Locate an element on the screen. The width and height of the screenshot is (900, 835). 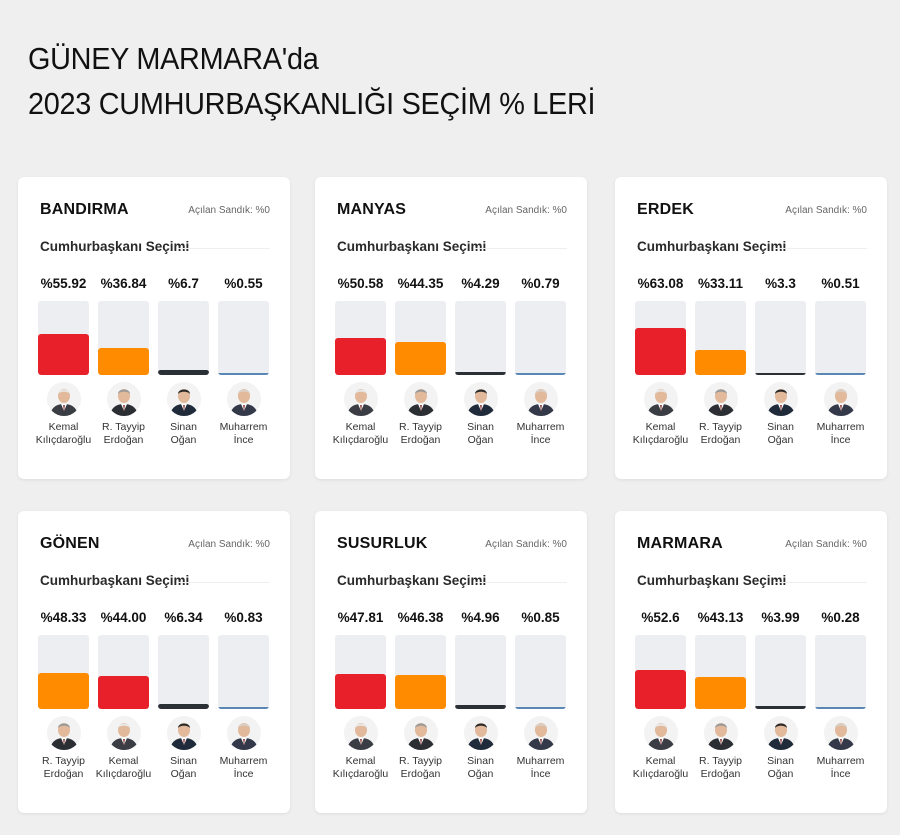
percentage-label: %4.29 is located at coordinates (480, 283).